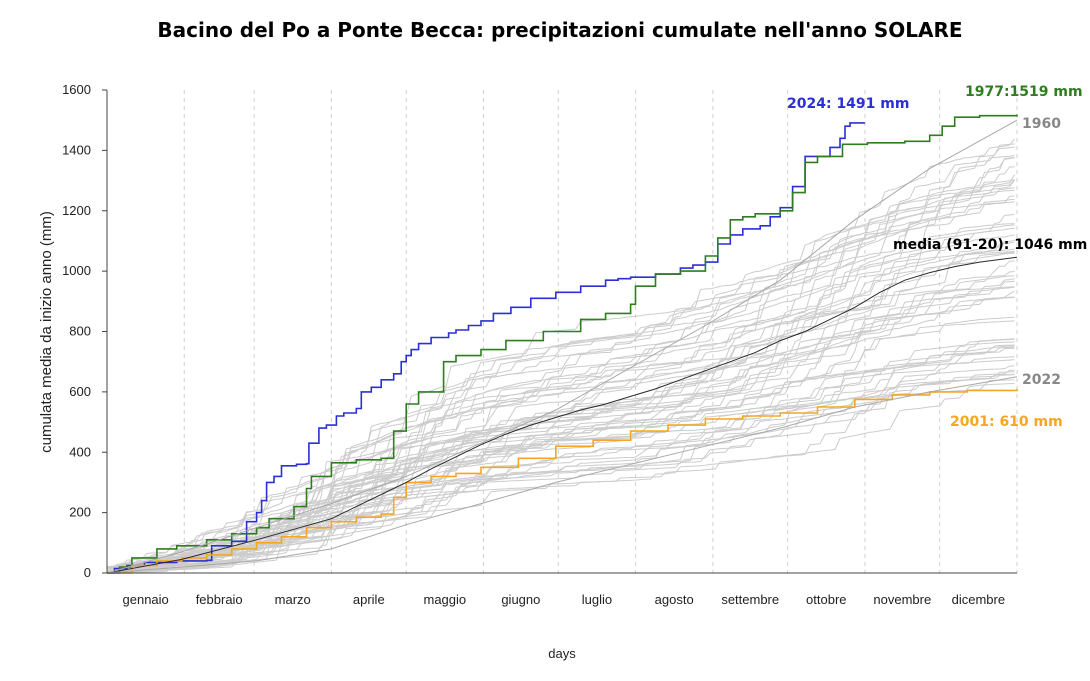  What do you see at coordinates (80, 451) in the screenshot?
I see `y-tick-label: 400` at bounding box center [80, 451].